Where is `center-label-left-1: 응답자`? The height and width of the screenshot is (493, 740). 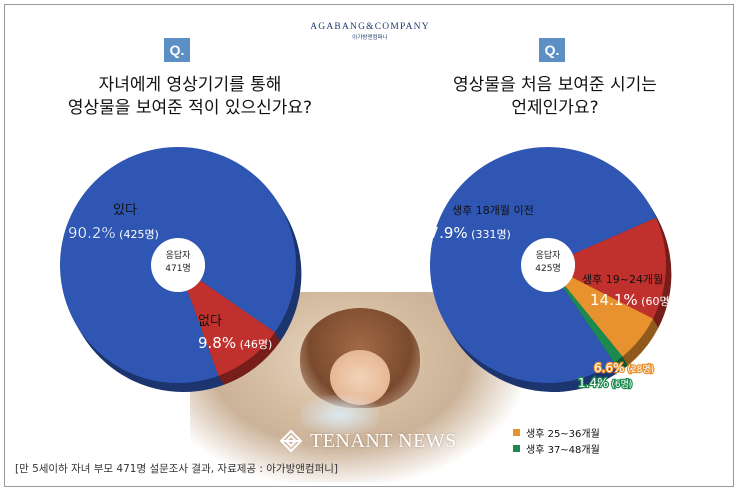
center-label-left-1: 응답자 is located at coordinates (179, 255).